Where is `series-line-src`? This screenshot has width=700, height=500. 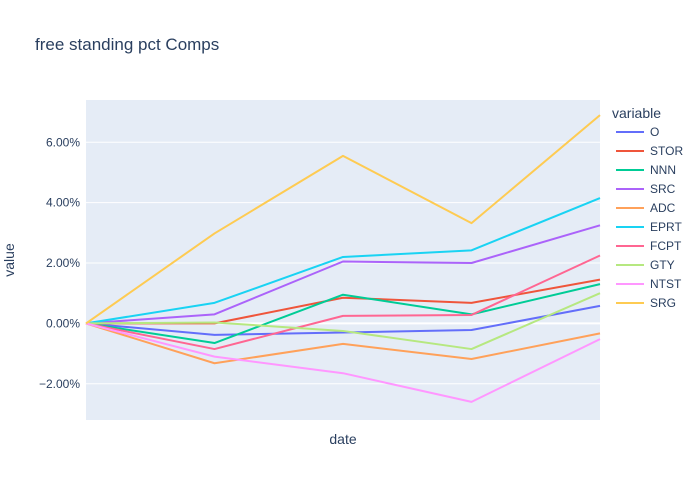 series-line-src is located at coordinates (343, 274).